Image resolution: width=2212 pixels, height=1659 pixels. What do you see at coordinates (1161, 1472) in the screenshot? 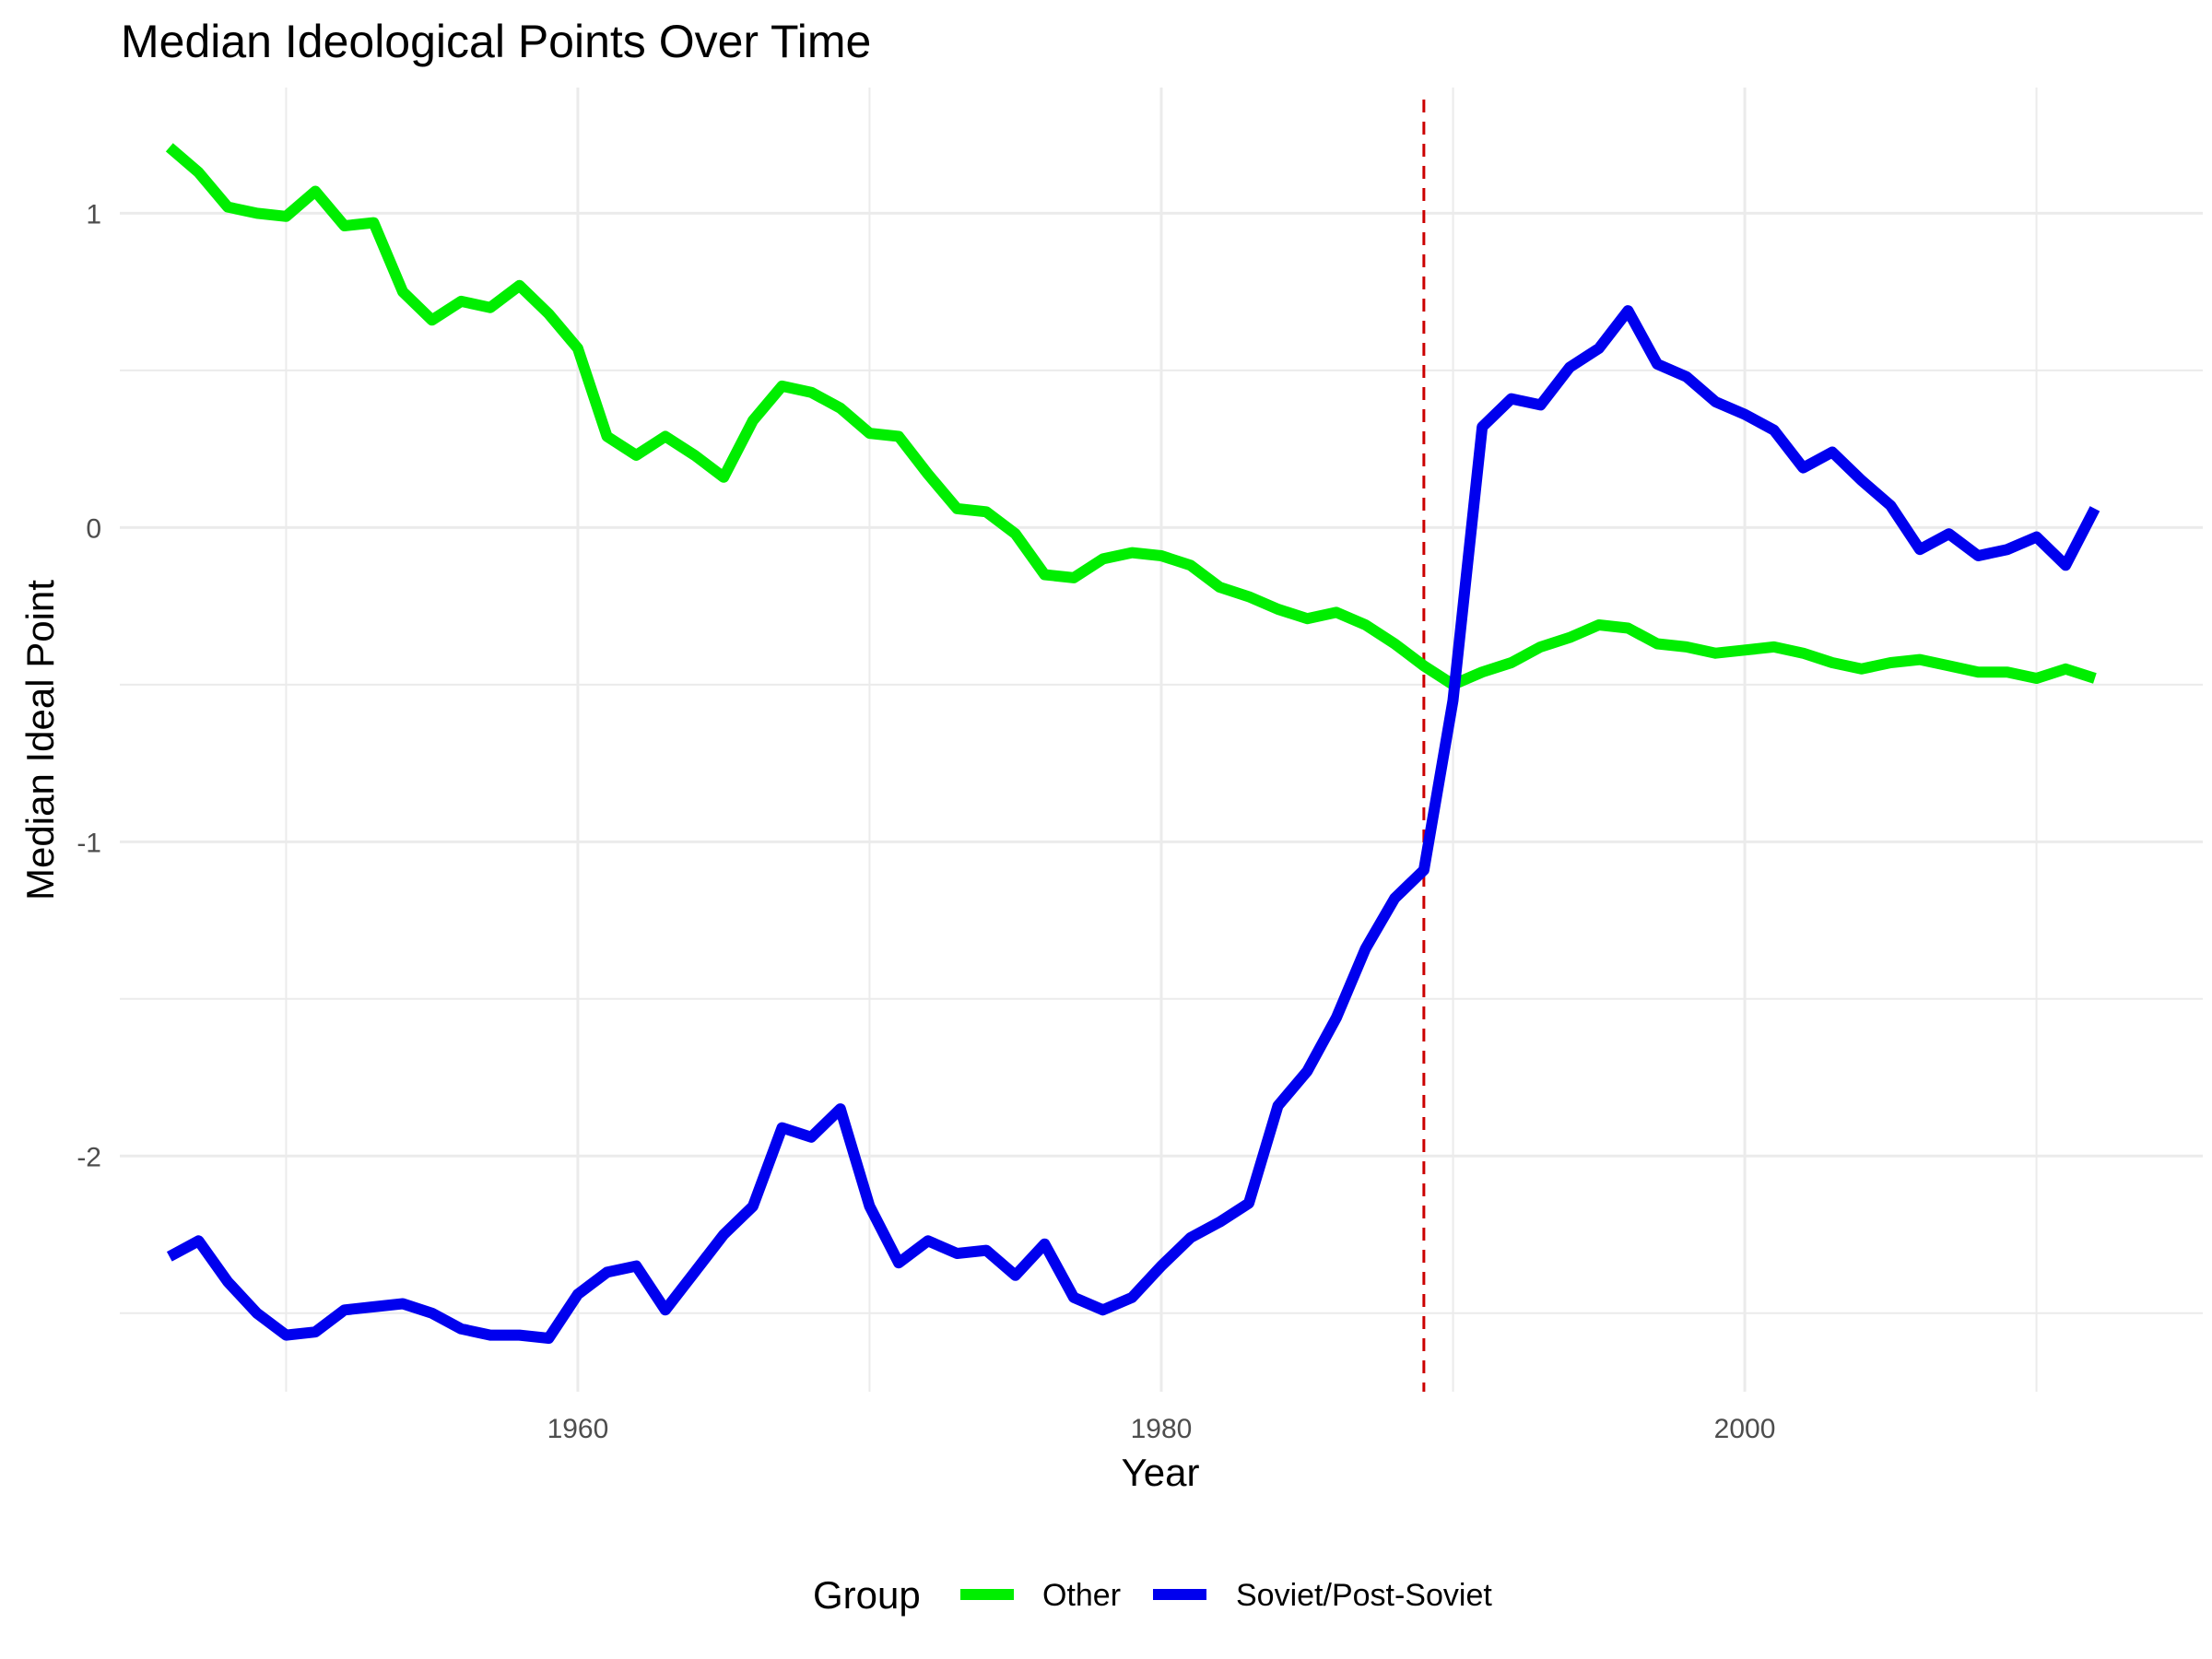
I see `x-axis-title: Year` at bounding box center [1161, 1472].